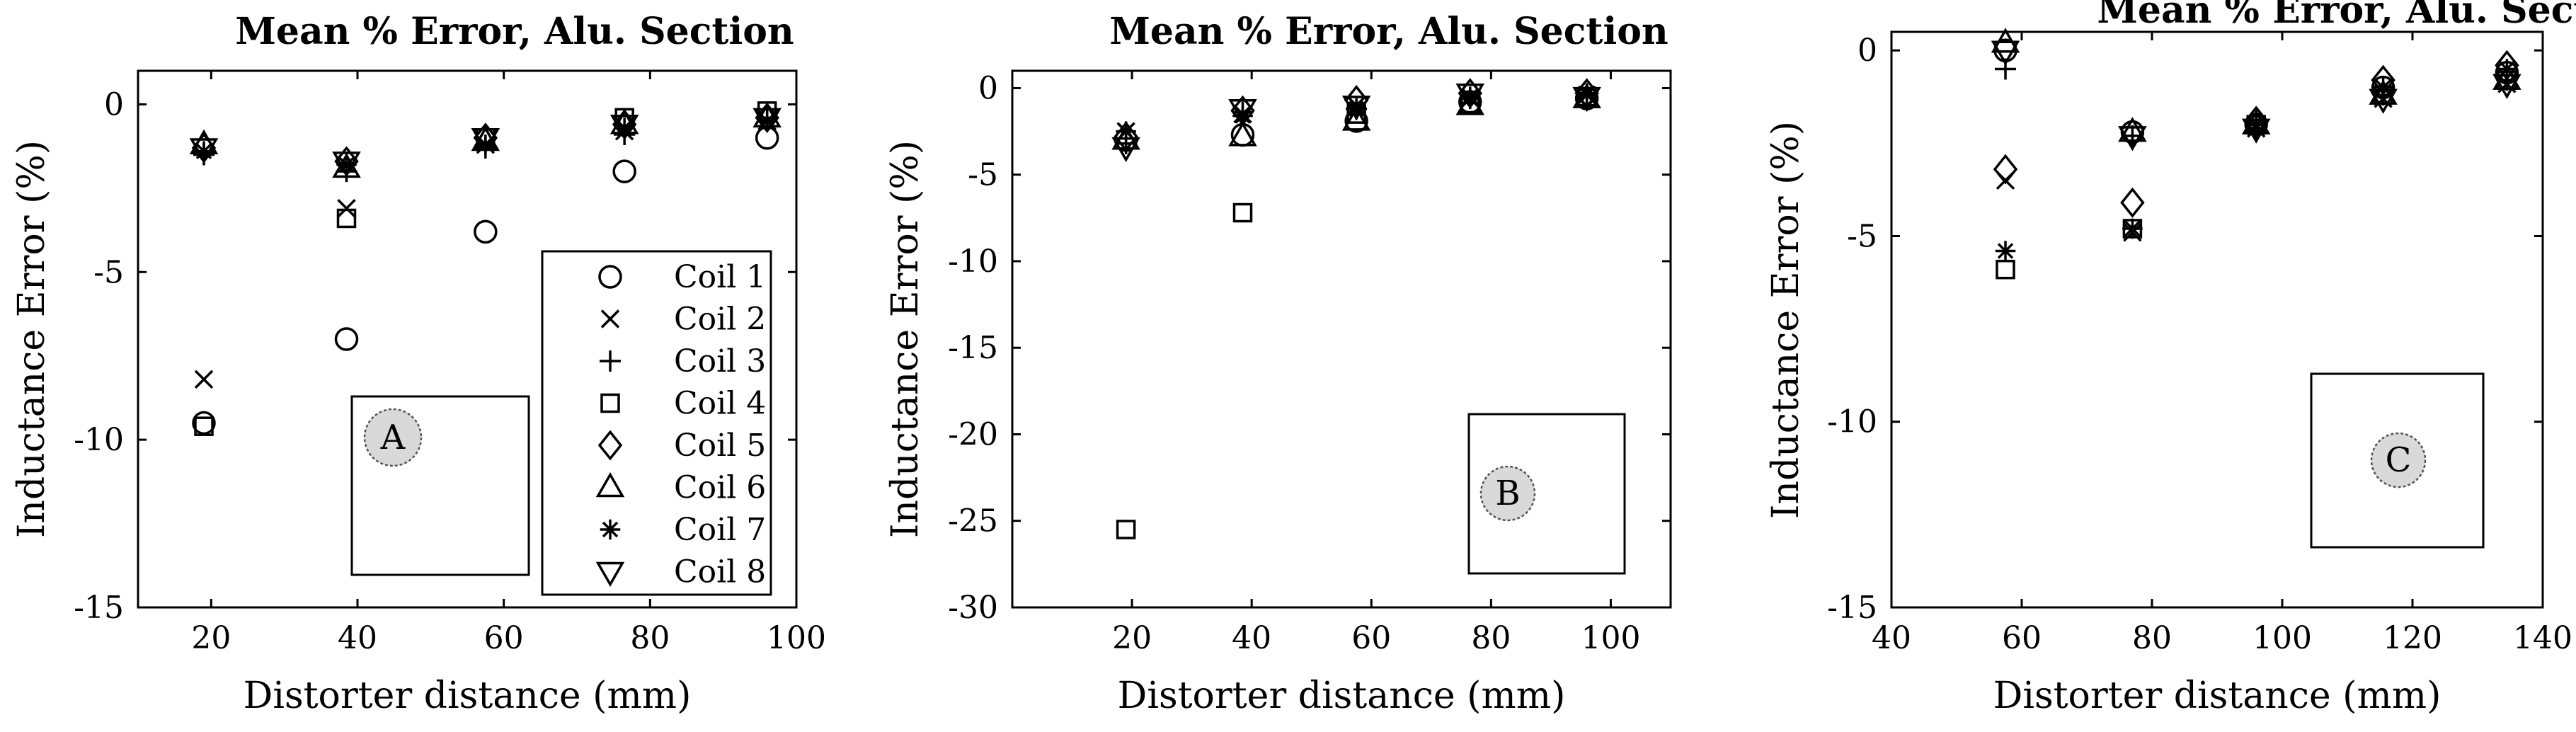 This screenshot has width=2576, height=732. I want to click on panel-c-title: Mean % Error, Alu. Section, so click(2336, 16).